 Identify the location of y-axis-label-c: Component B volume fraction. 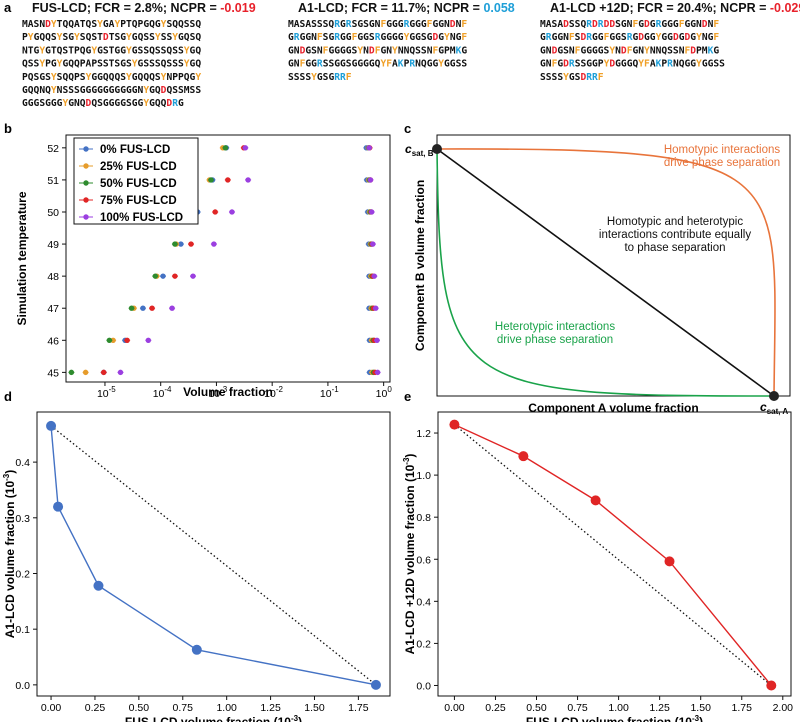
(420, 265).